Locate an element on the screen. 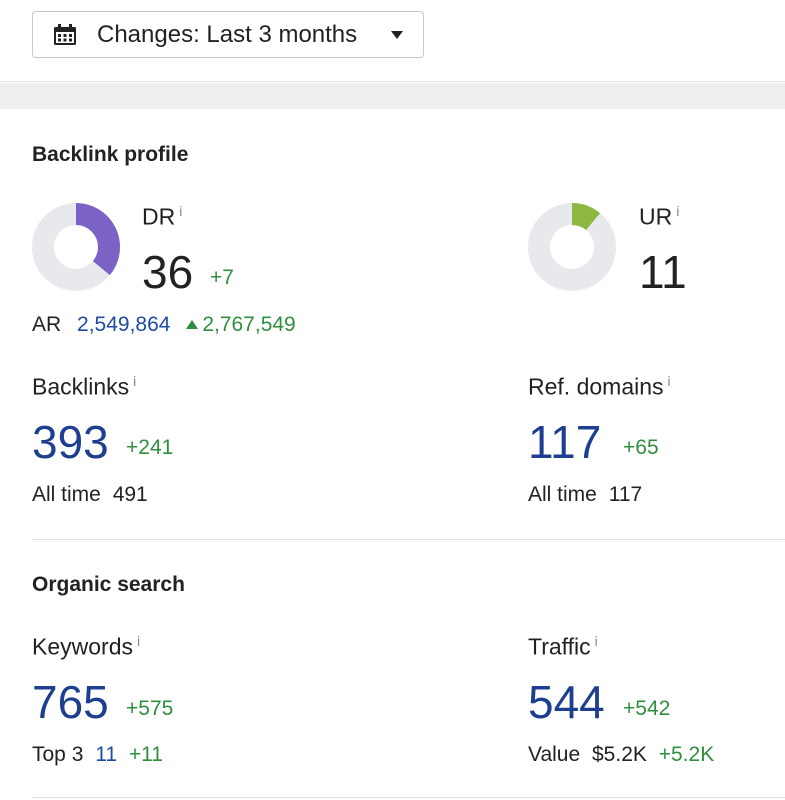  keywords-label: Keywords i is located at coordinates (86, 646).